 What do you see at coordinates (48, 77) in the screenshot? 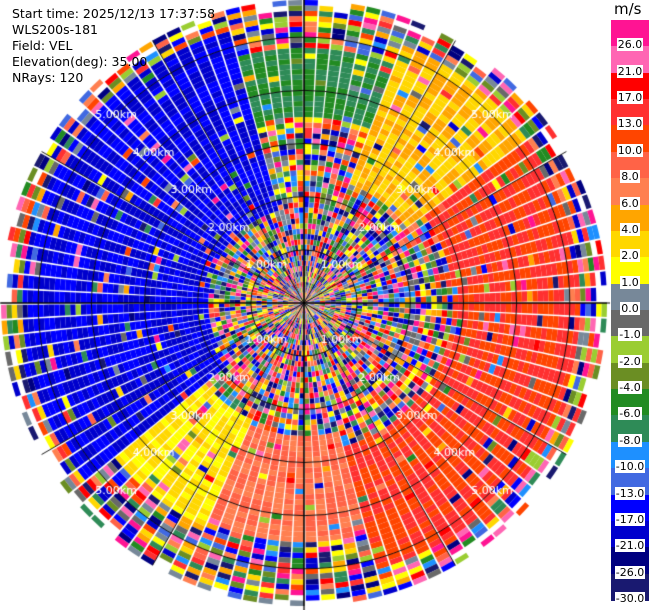
I see `nrays-label: NRays: 120` at bounding box center [48, 77].